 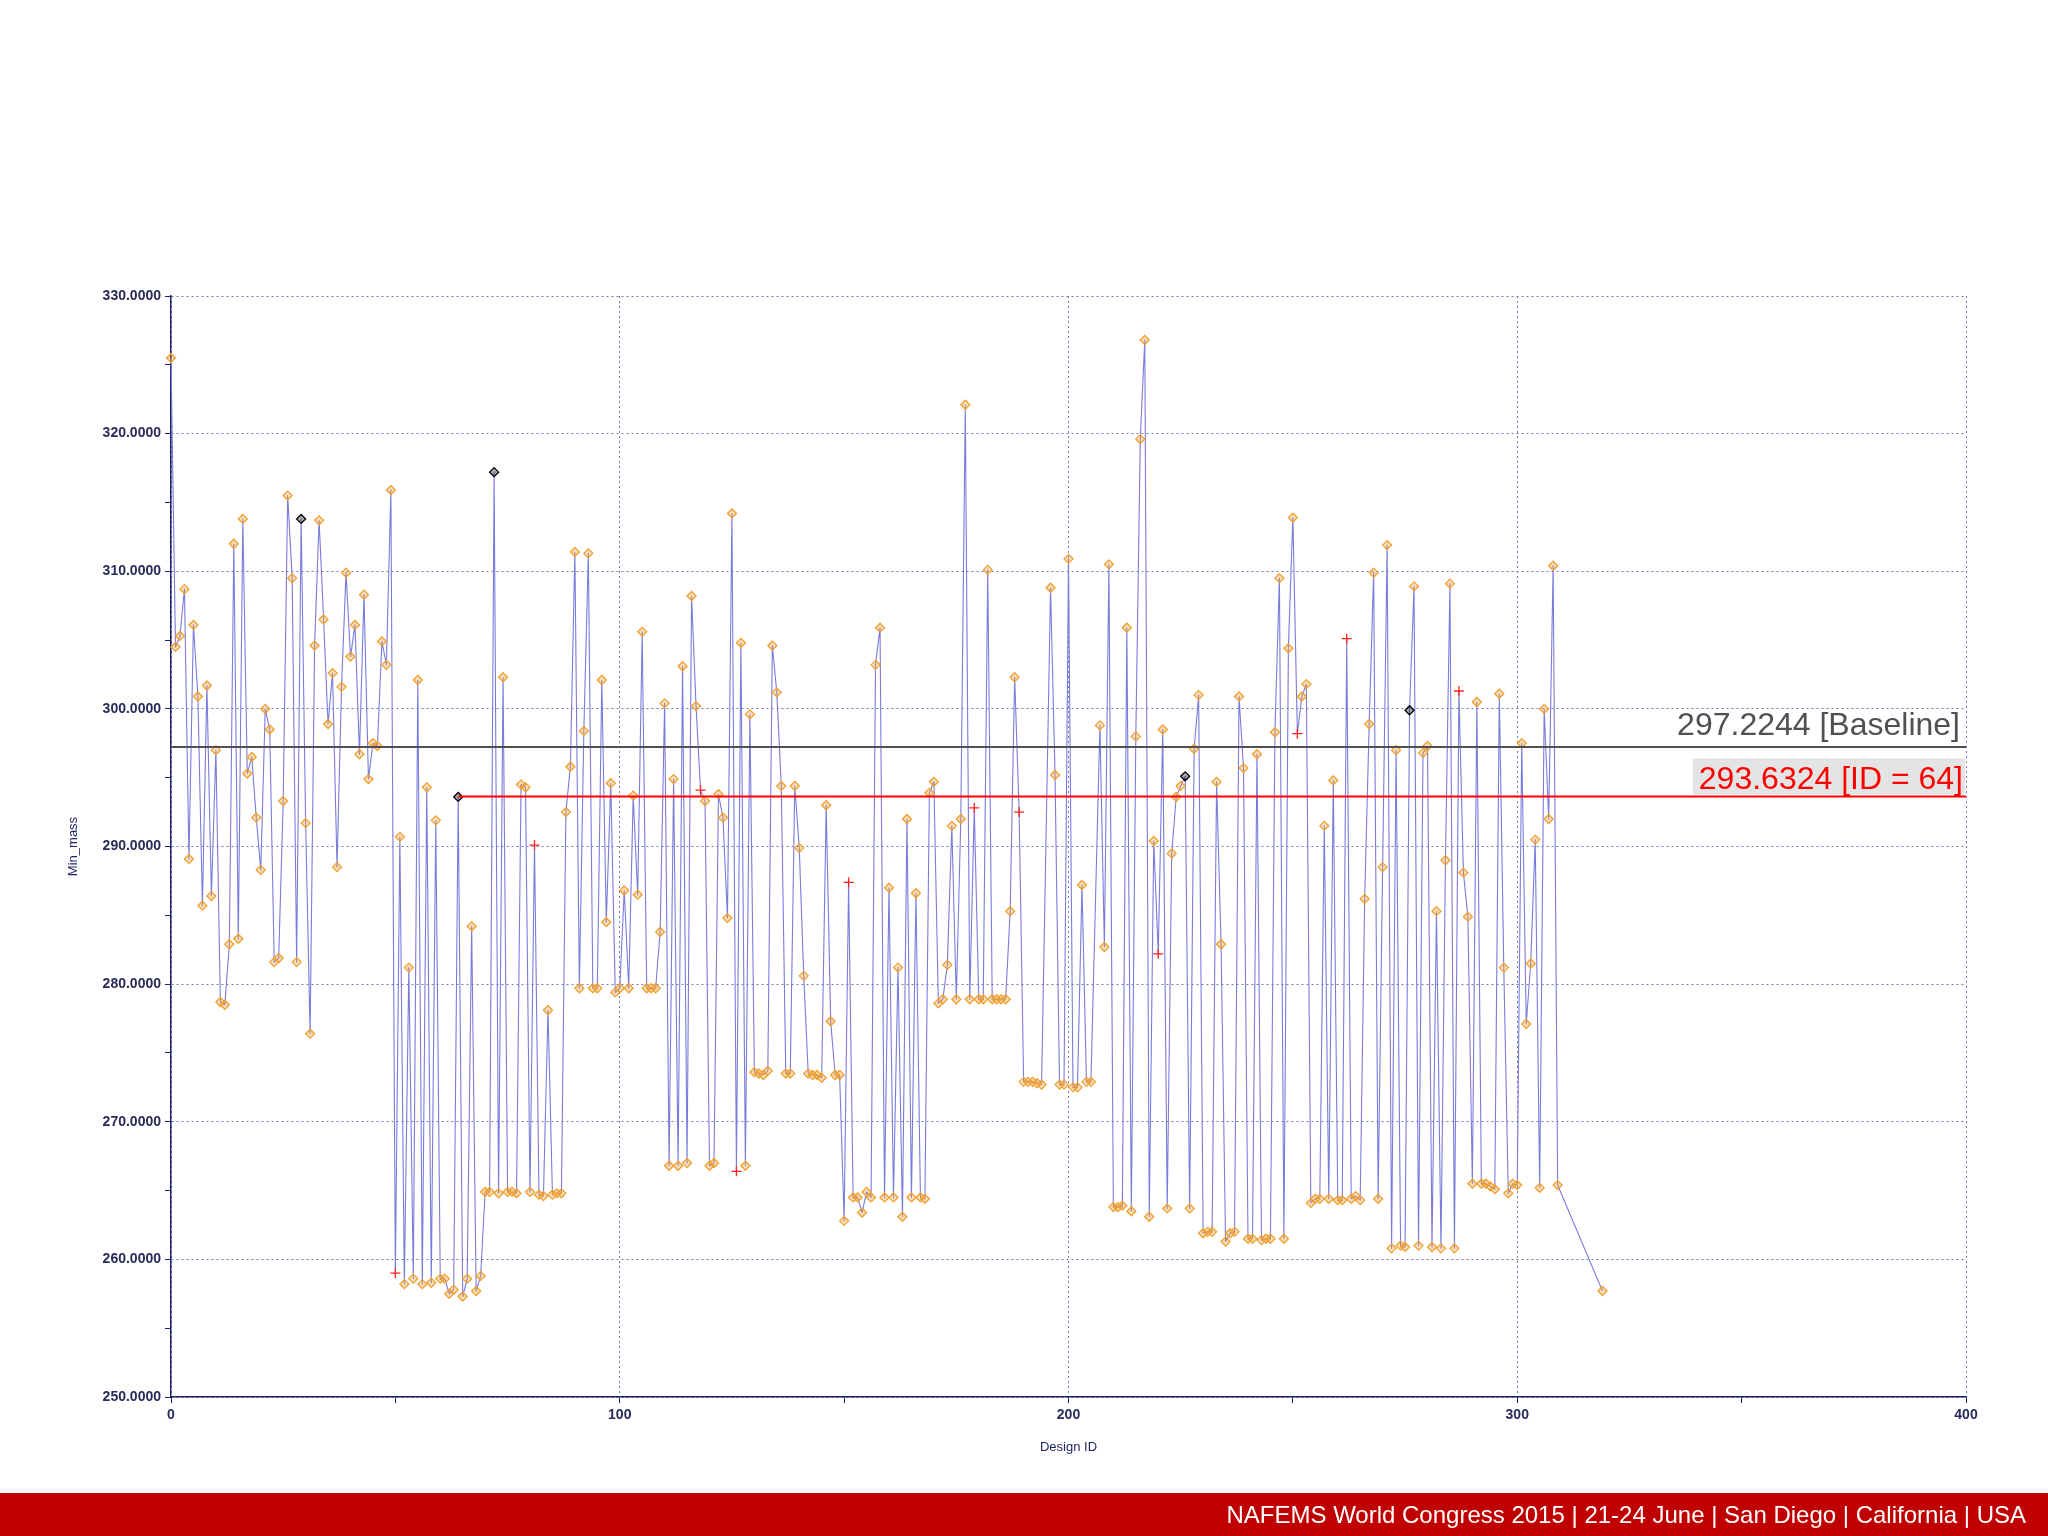 I want to click on y-tick-label: 260.0000, so click(x=132, y=1258).